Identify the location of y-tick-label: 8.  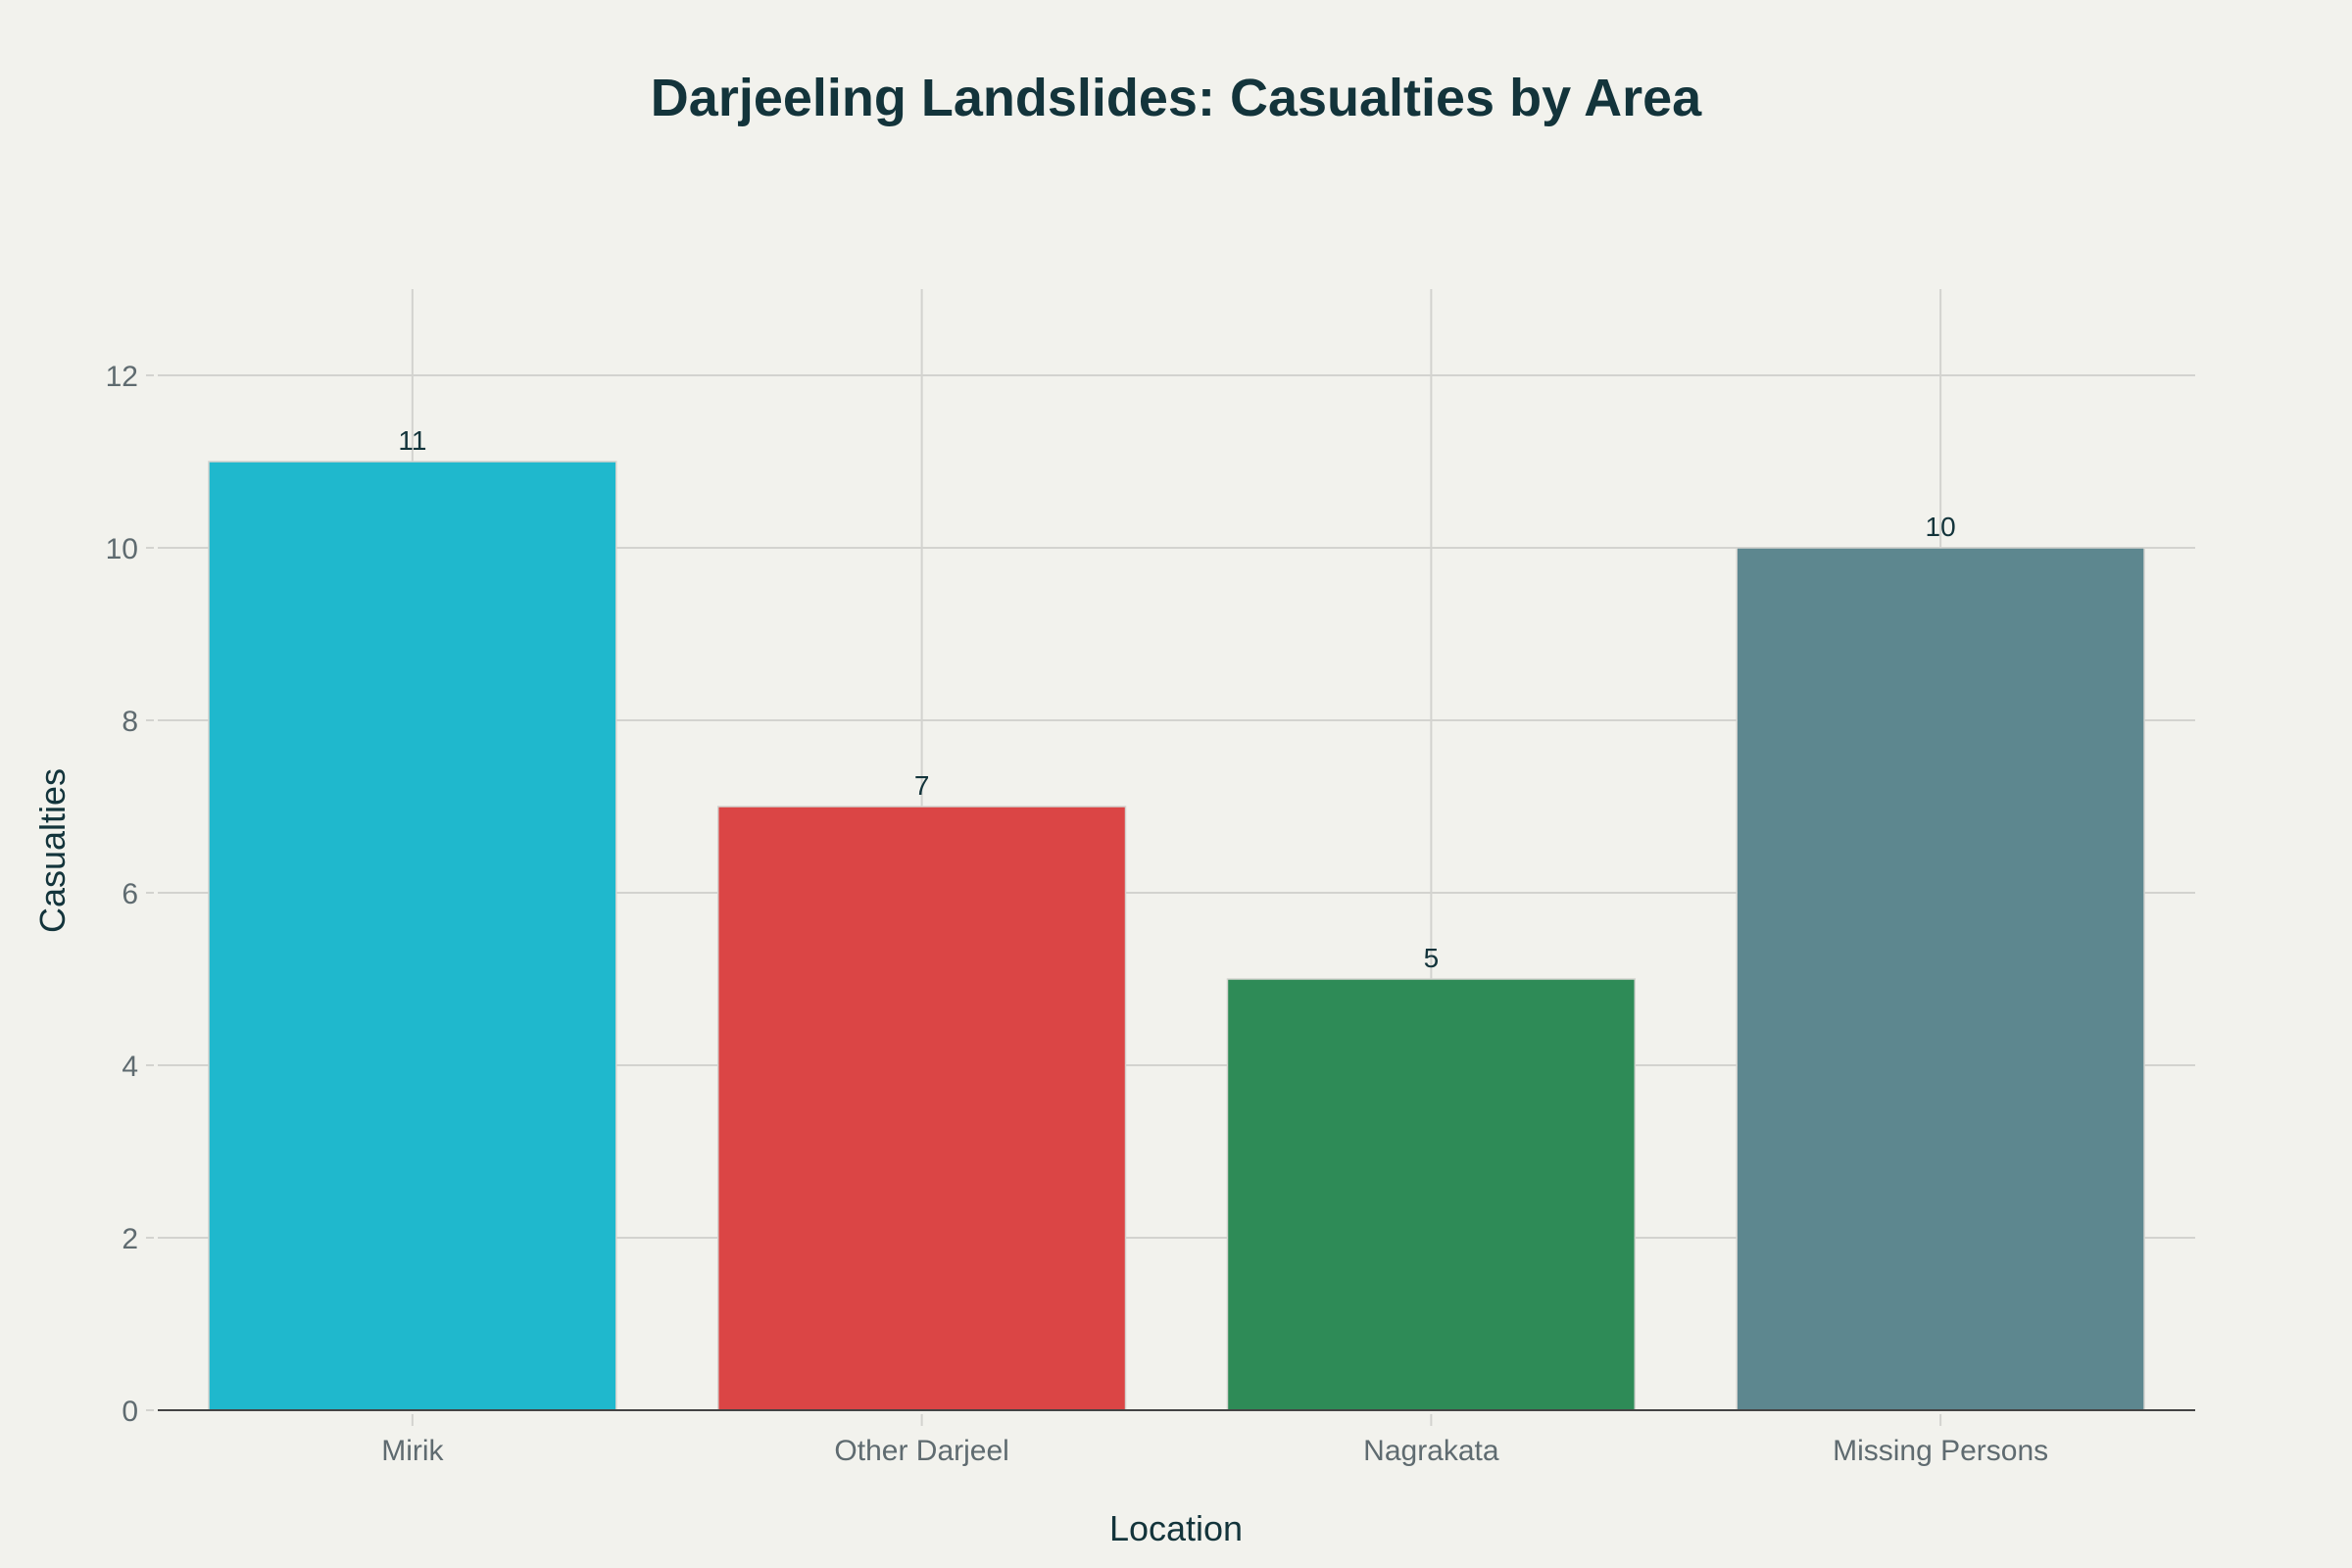
(130, 722).